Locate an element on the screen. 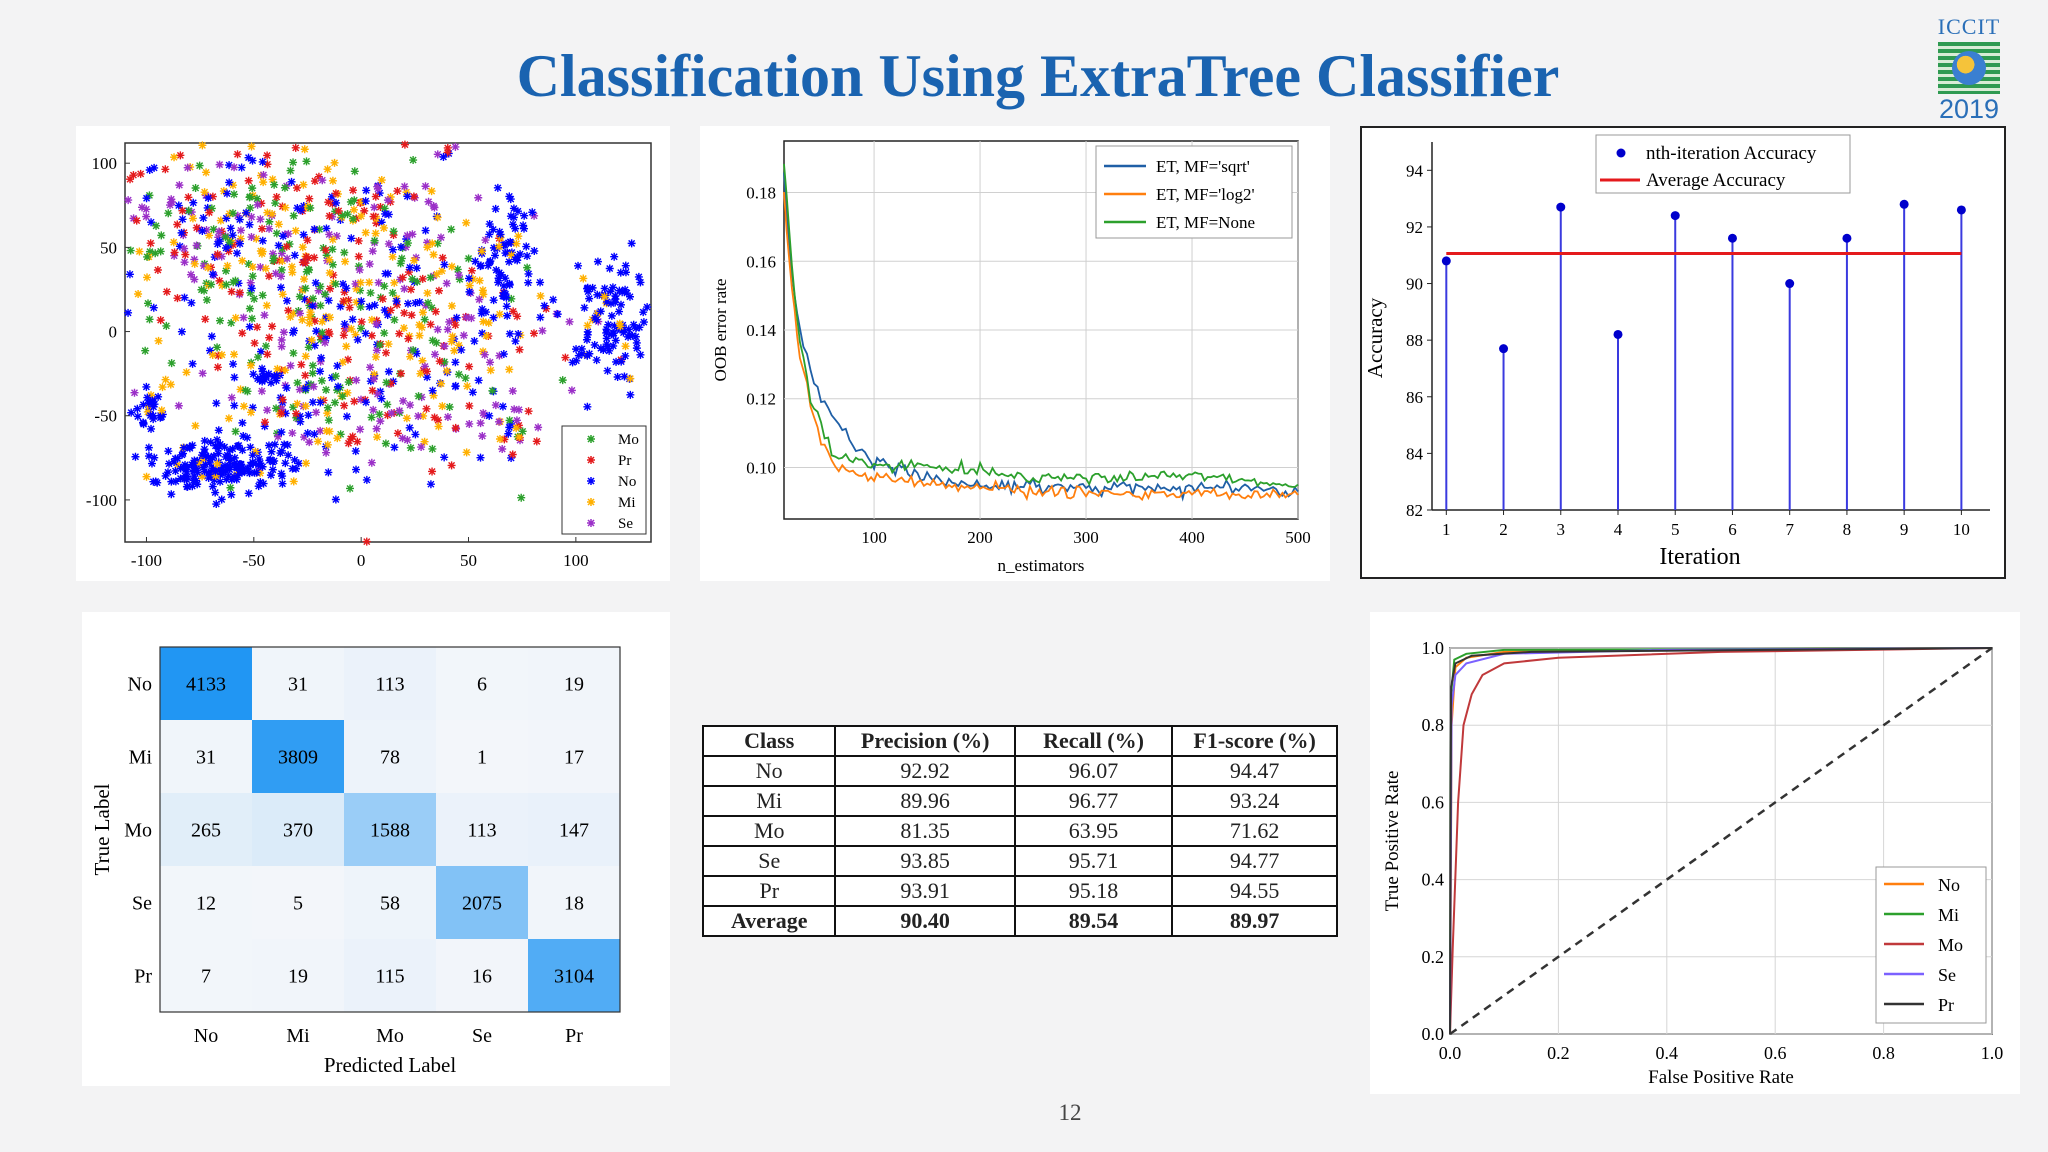 This screenshot has width=2048, height=1152. y-tick-label: 92 is located at coordinates (1414, 227).